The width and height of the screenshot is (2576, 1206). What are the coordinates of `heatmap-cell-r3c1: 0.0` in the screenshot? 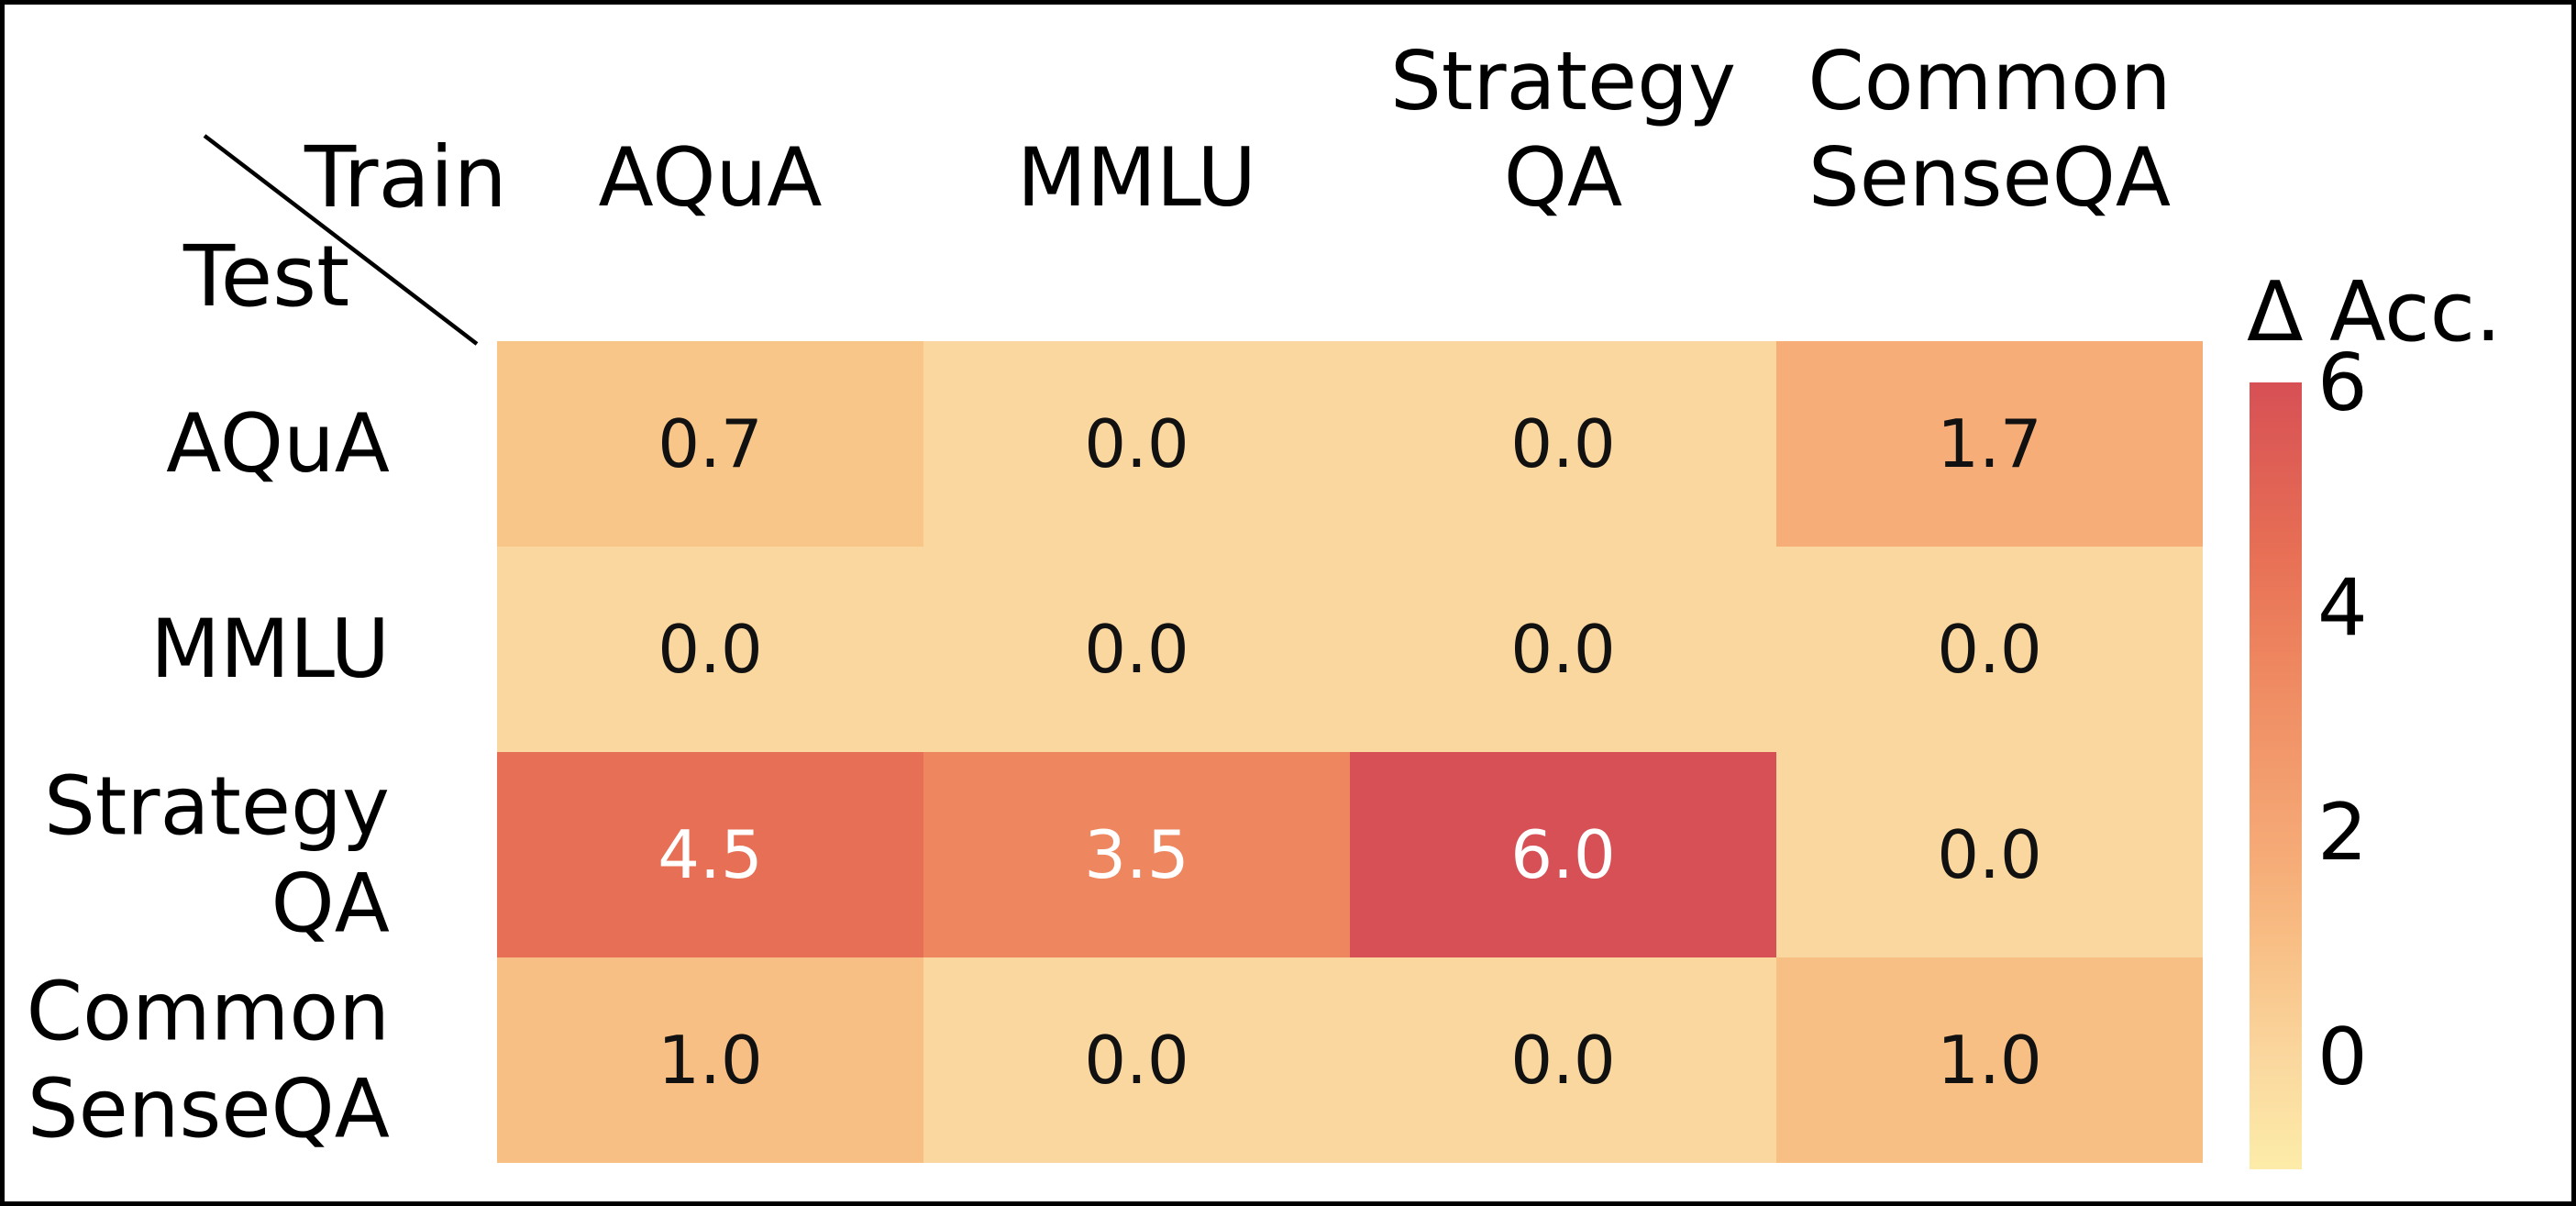 It's located at (1136, 1060).